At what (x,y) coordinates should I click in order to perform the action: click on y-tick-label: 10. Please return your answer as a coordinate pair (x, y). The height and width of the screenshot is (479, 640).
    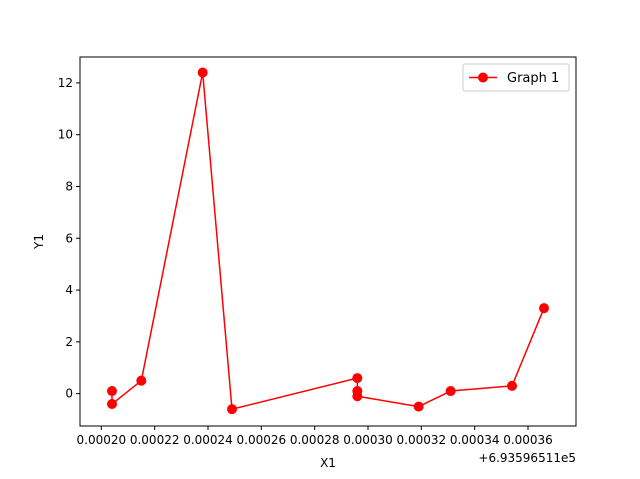
    Looking at the image, I should click on (65, 135).